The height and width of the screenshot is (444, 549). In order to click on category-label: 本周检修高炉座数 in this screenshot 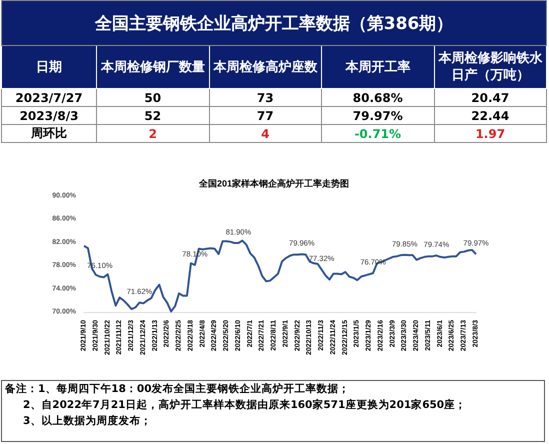, I will do `click(265, 67)`.